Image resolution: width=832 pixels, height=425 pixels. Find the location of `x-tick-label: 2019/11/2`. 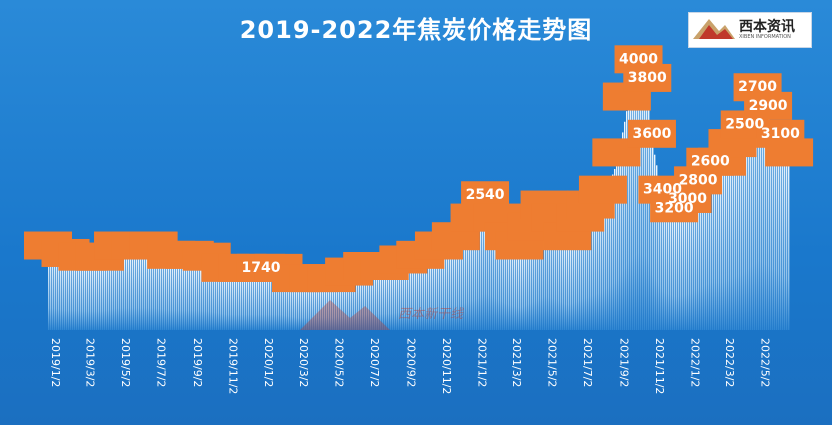

x-tick-label: 2019/11/2 is located at coordinates (232, 366).